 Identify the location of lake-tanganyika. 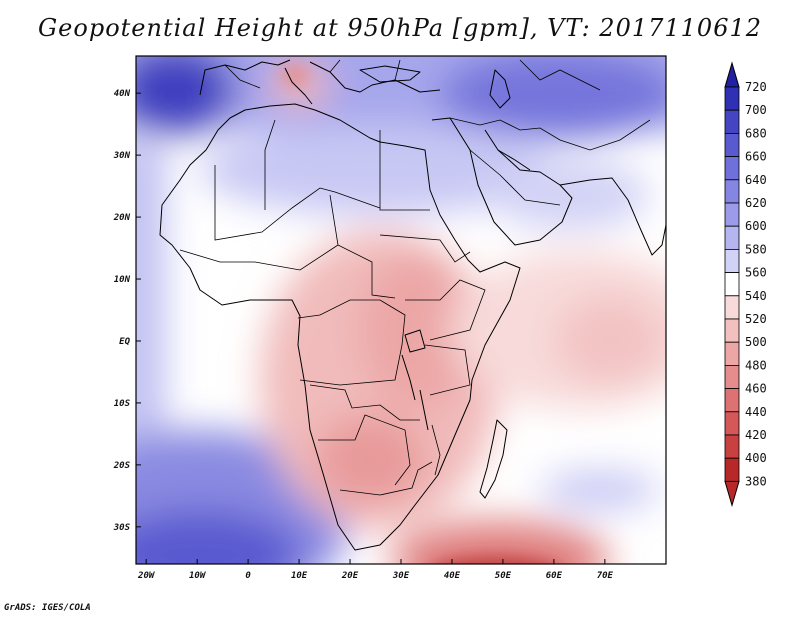
(408, 377).